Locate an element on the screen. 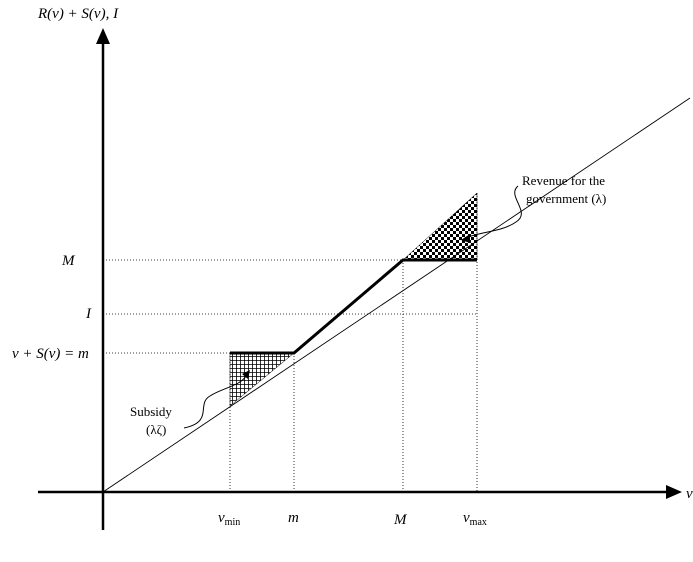 The width and height of the screenshot is (693, 562). revenue-callout is located at coordinates (493, 212).